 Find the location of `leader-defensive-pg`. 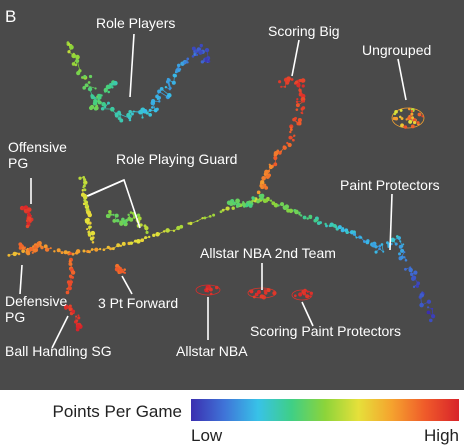

leader-defensive-pg is located at coordinates (21, 279).